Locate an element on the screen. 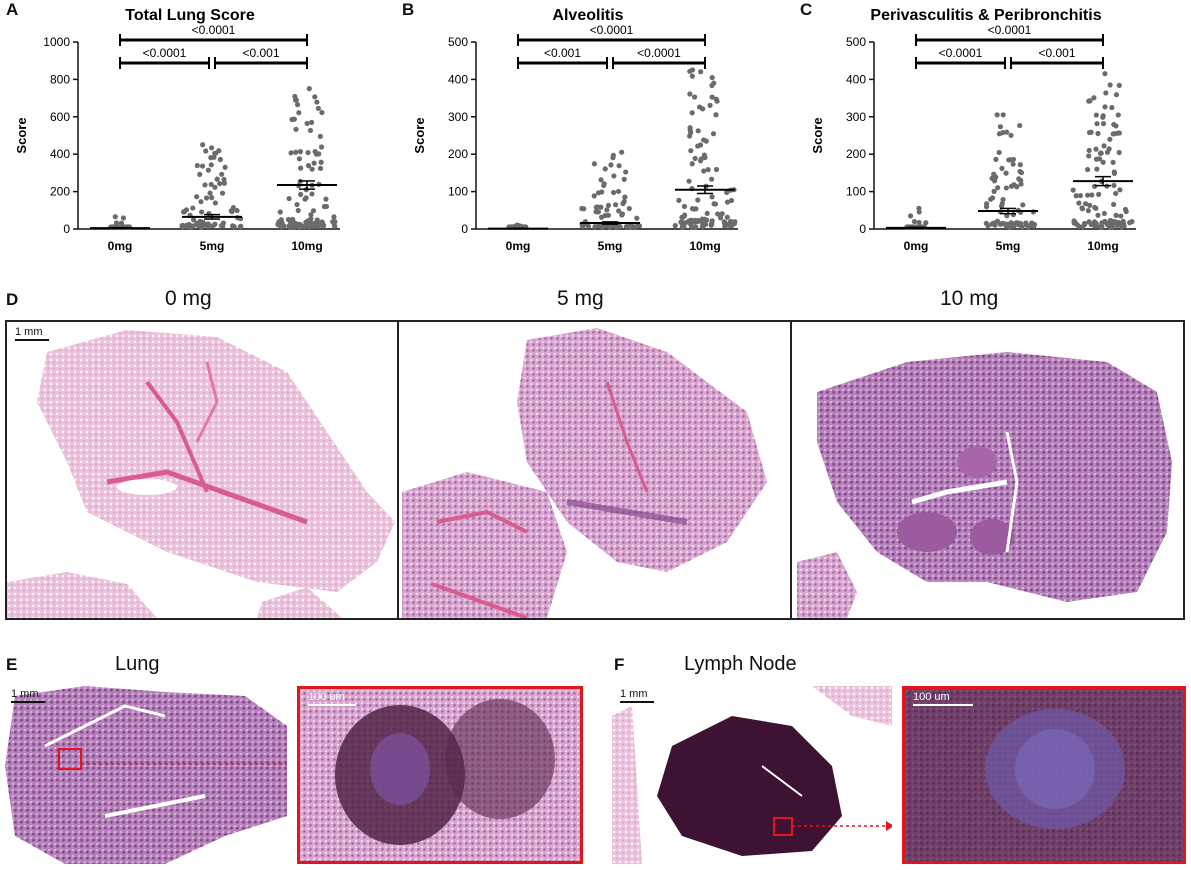 The width and height of the screenshot is (1191, 870). p-value-label: <0.001 is located at coordinates (562, 53).